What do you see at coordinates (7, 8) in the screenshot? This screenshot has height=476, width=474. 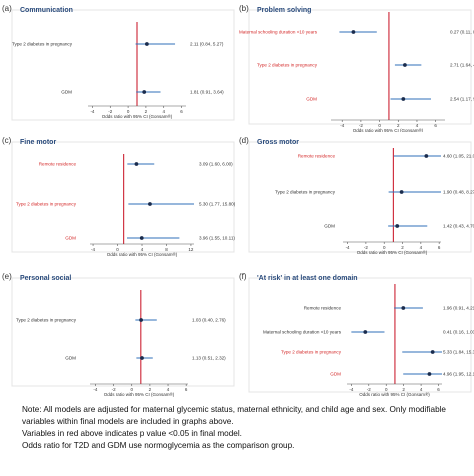 I see `panel-label: (a)` at bounding box center [7, 8].